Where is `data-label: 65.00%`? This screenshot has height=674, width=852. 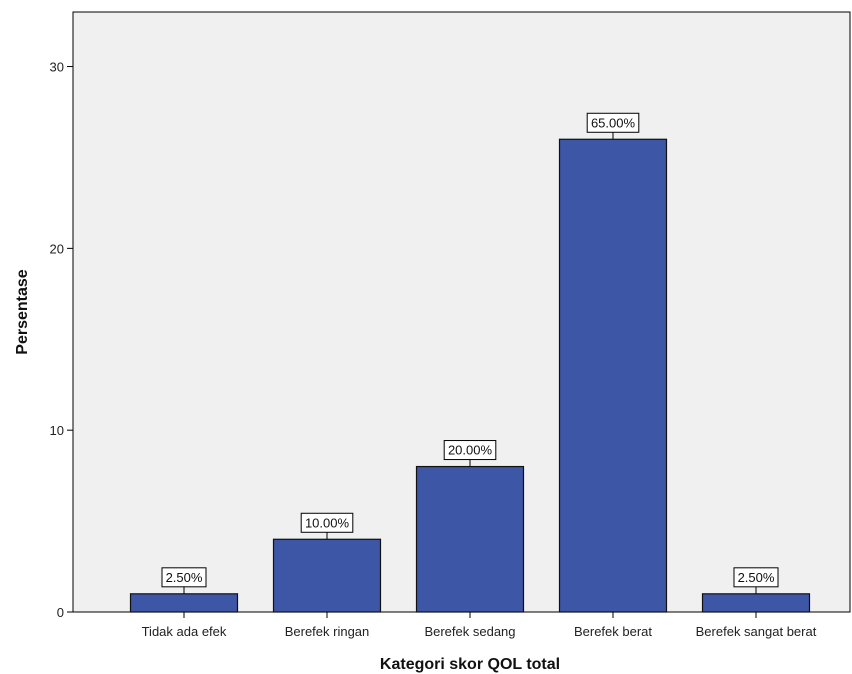
data-label: 65.00% is located at coordinates (613, 122).